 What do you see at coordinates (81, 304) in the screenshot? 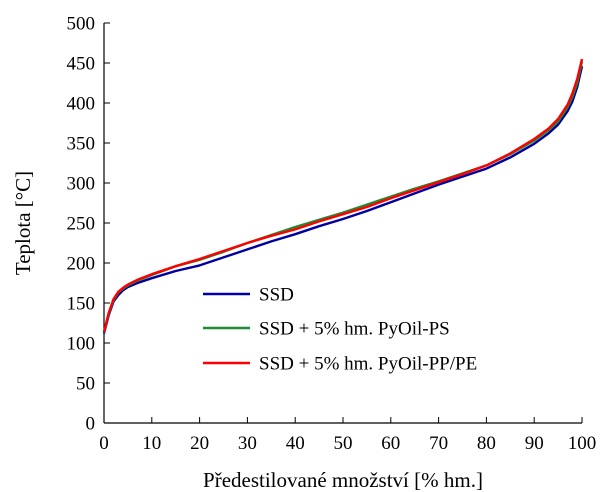
I see `y-tick-label: 150` at bounding box center [81, 304].